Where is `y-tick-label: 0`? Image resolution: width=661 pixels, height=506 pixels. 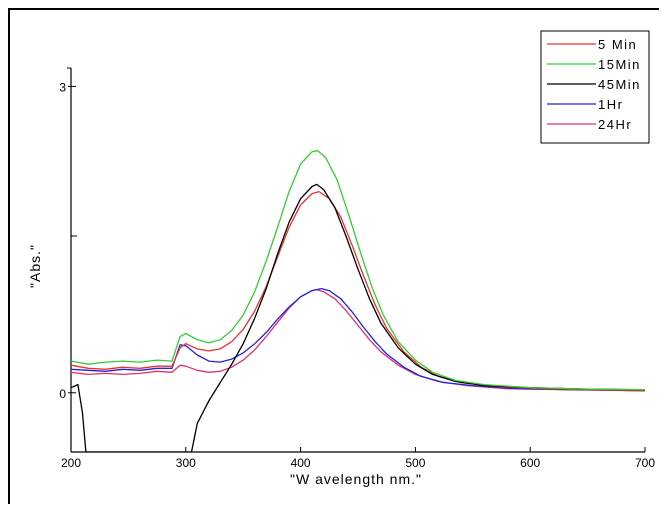 y-tick-label: 0 is located at coordinates (62, 394).